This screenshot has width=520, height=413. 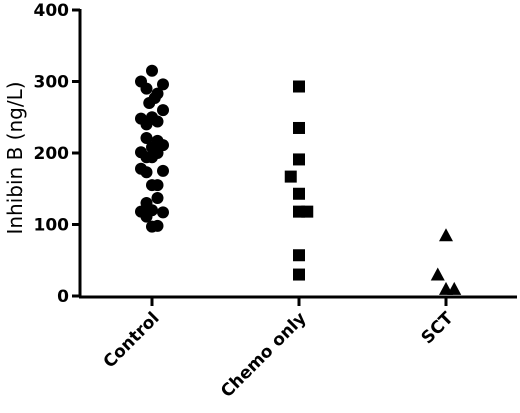 What do you see at coordinates (52, 11) in the screenshot?
I see `y-tick-label: 400` at bounding box center [52, 11].